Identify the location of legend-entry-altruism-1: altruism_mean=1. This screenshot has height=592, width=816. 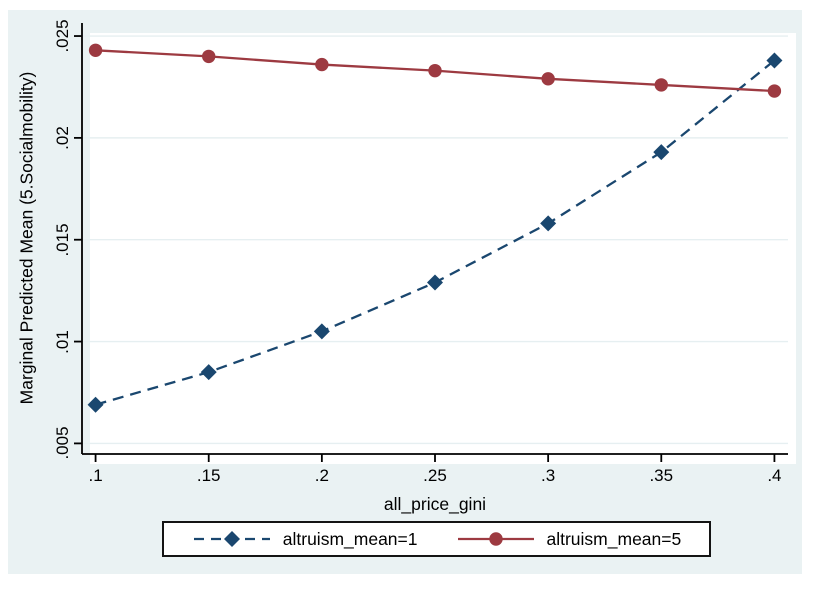
(305, 539).